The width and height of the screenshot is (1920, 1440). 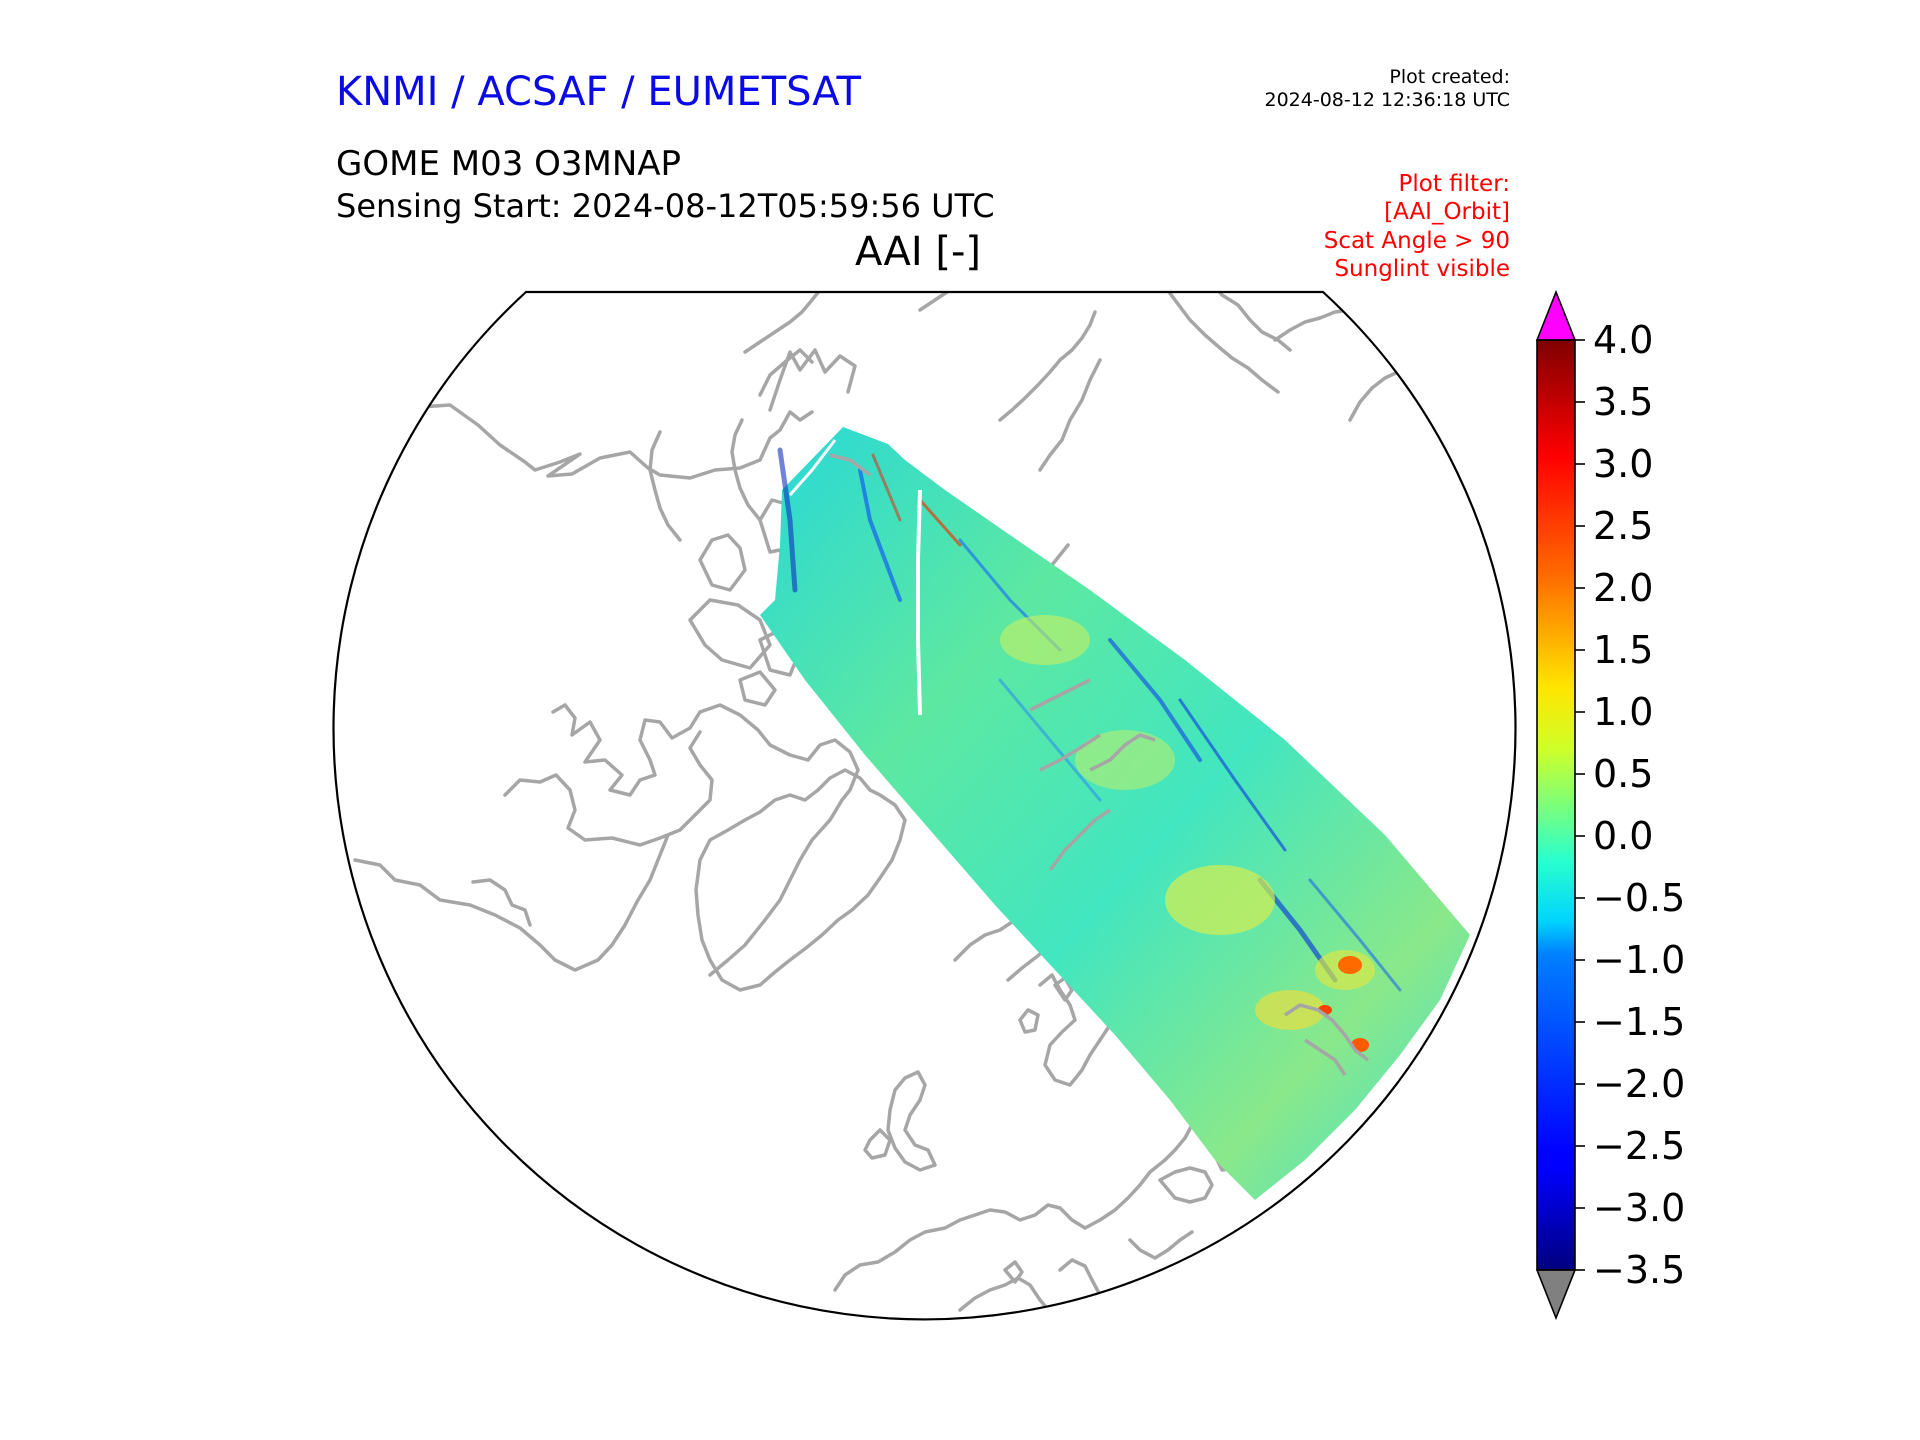 I want to click on plot-created-time: 2024-08-12 12:36:18 UTC, so click(x=1387, y=99).